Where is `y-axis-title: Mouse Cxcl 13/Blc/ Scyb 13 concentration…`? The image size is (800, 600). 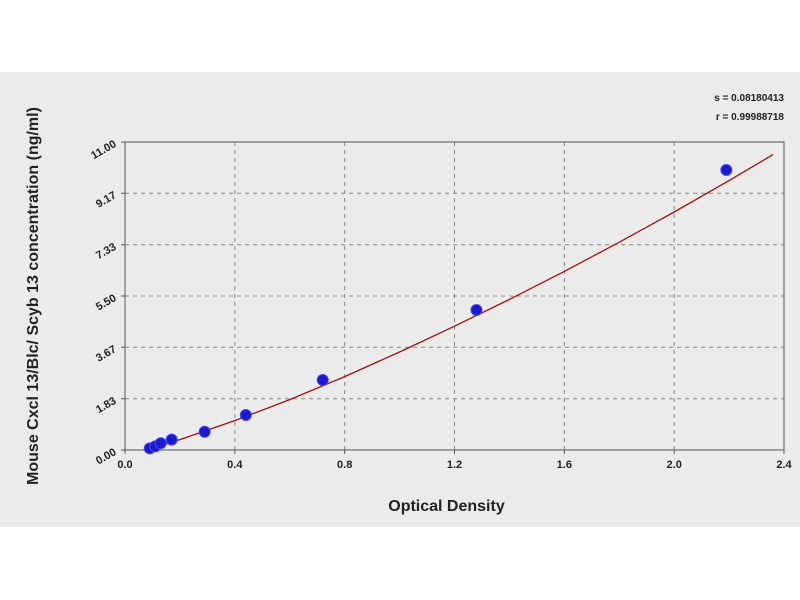
y-axis-title: Mouse Cxcl 13/Blc/ Scyb 13 concentration… is located at coordinates (33, 296).